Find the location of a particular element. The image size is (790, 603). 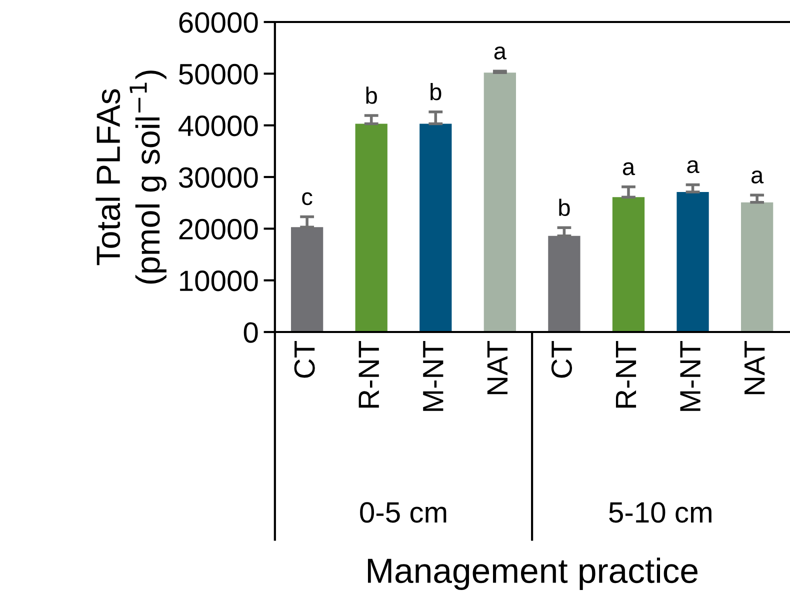

y-tick-label: 50000 is located at coordinates (218, 74).